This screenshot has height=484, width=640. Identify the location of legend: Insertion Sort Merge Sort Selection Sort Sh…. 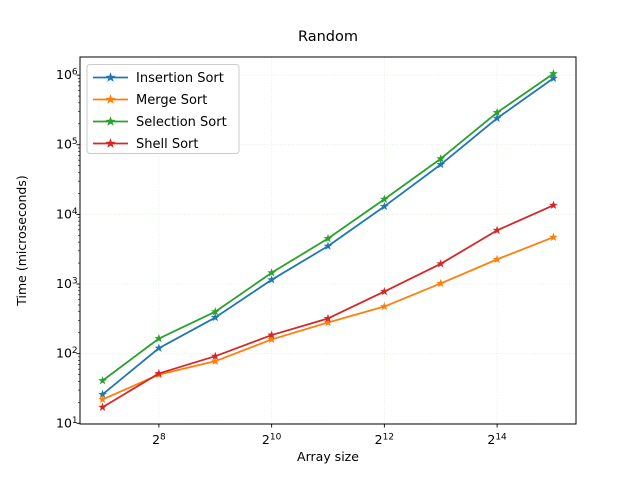
(163, 109).